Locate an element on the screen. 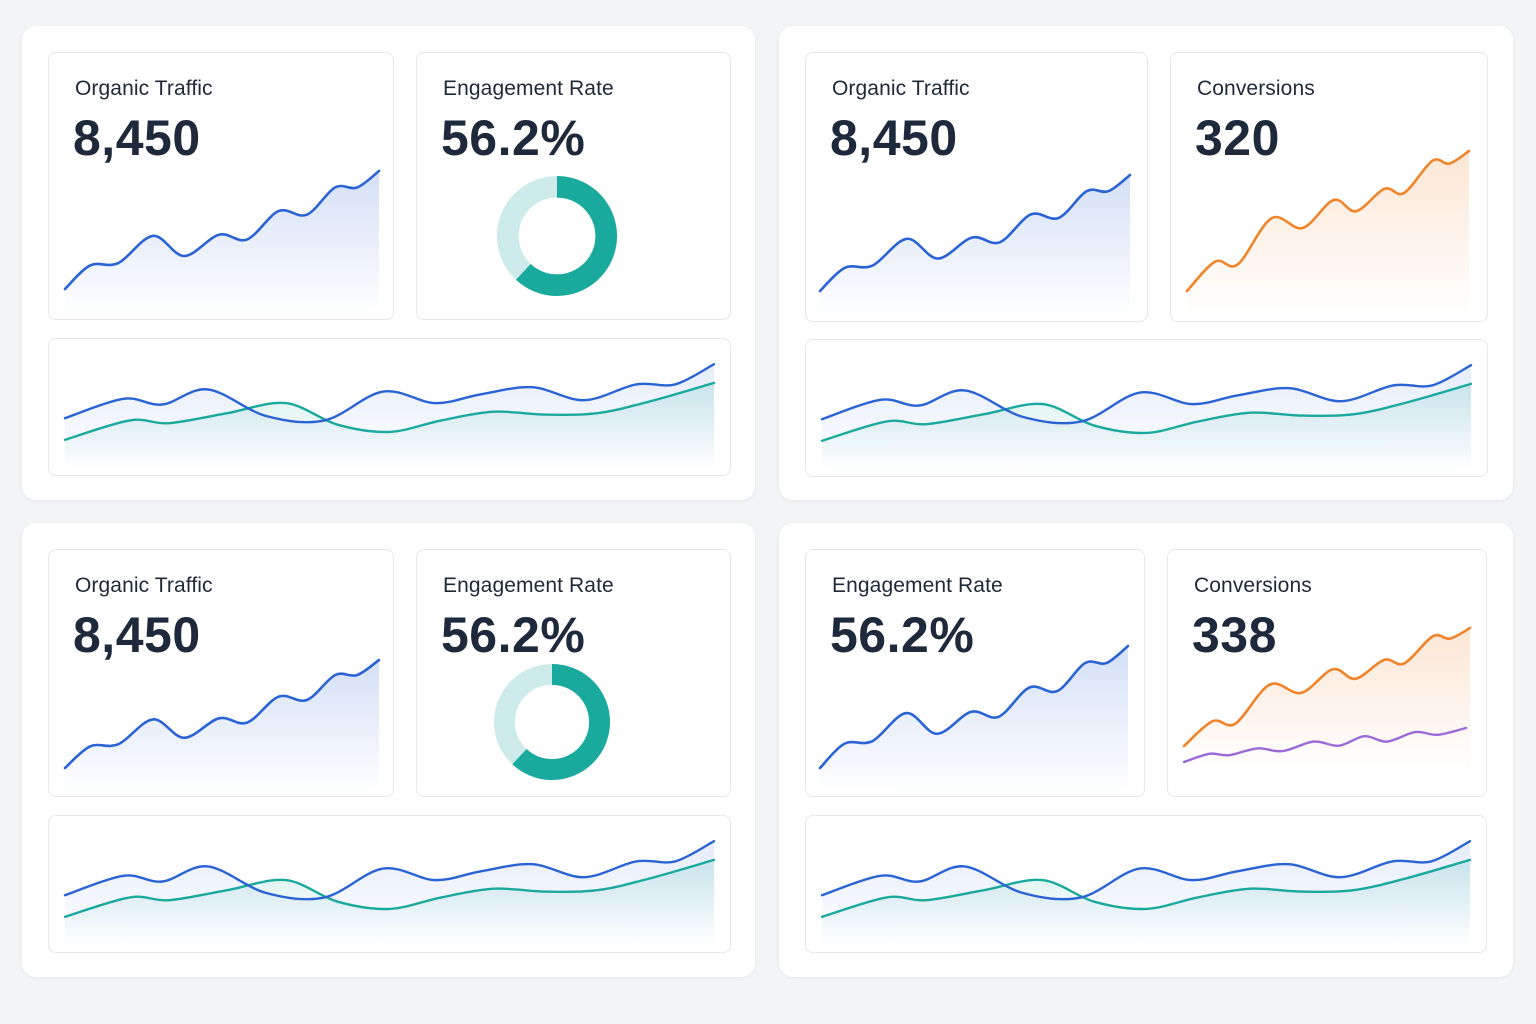  conversions-card: Conversions 338 is located at coordinates (1327, 673).